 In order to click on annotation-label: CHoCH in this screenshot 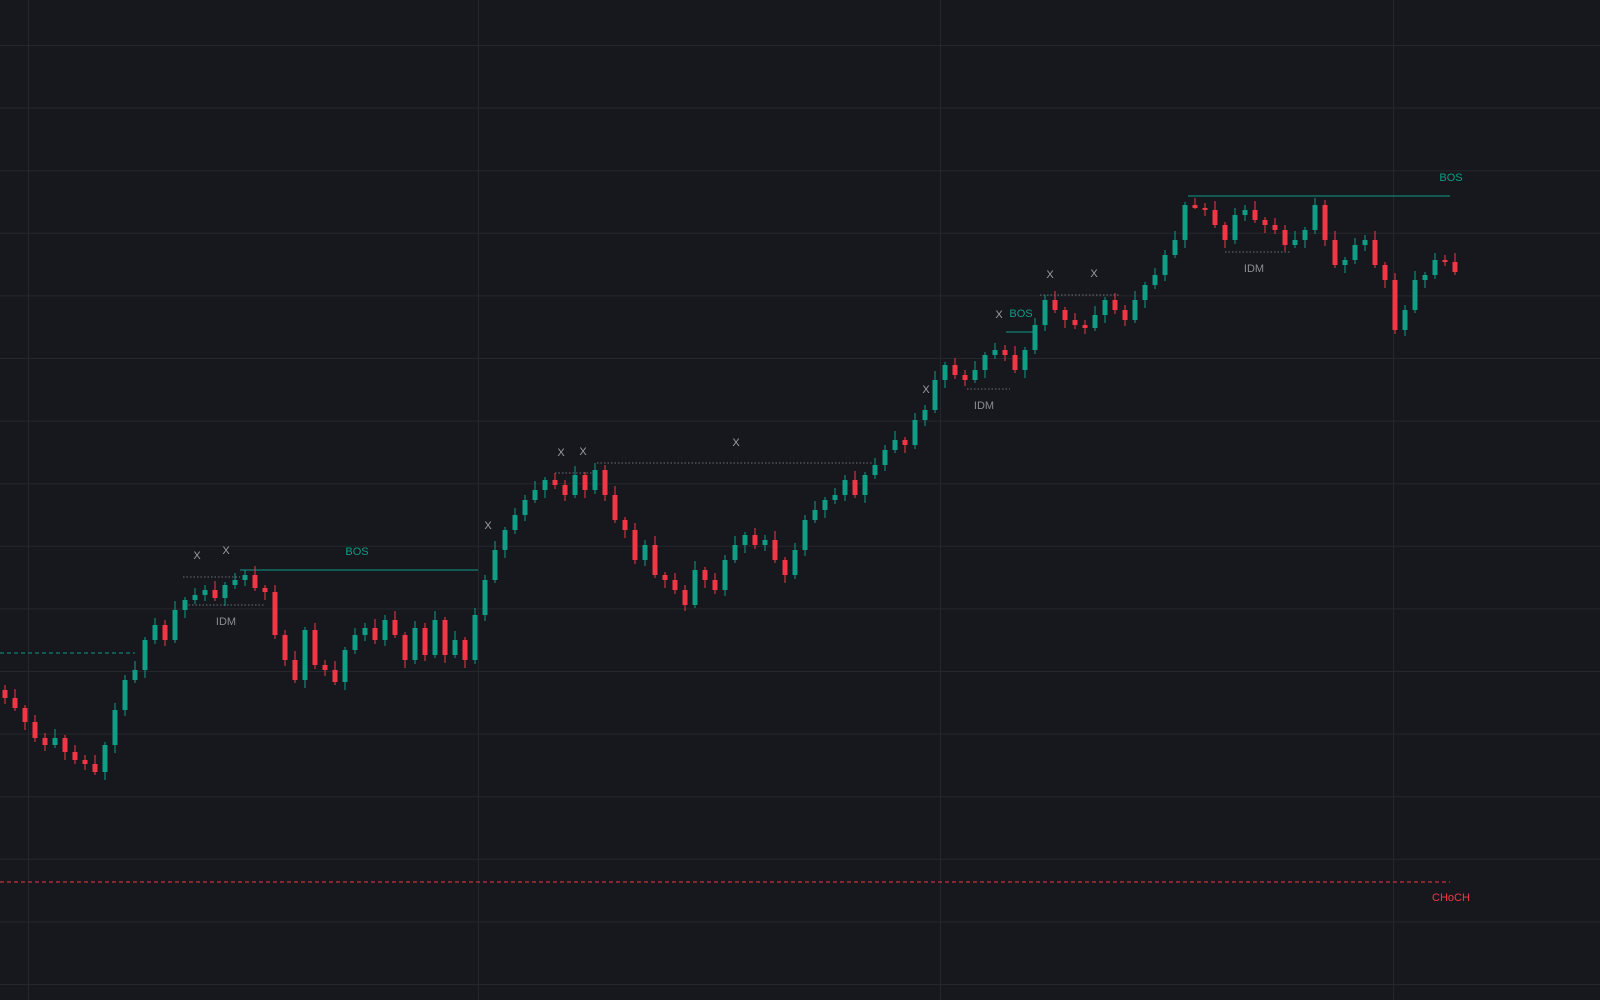, I will do `click(1451, 898)`.